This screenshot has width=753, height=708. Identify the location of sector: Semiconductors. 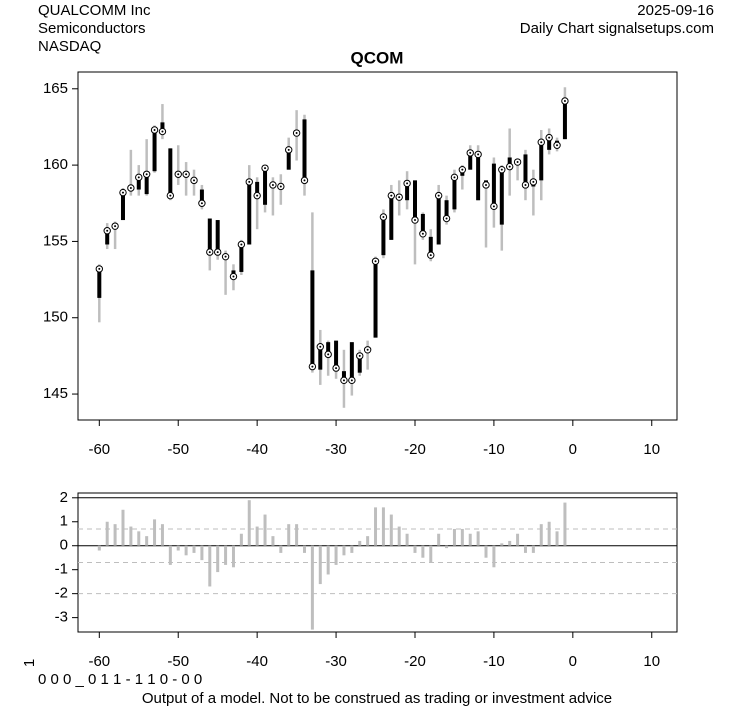
(92, 28).